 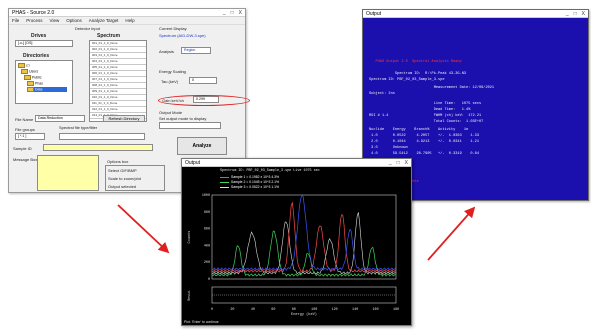 I want to click on console-line: PHAS Output 2.0 Spectral Analysis Ready, so click(x=418, y=62).